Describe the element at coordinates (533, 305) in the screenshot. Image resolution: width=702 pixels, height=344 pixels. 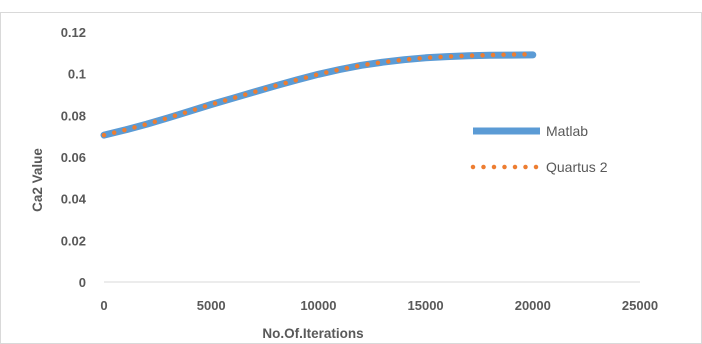
I see `x-tick-label: 20000` at that location.